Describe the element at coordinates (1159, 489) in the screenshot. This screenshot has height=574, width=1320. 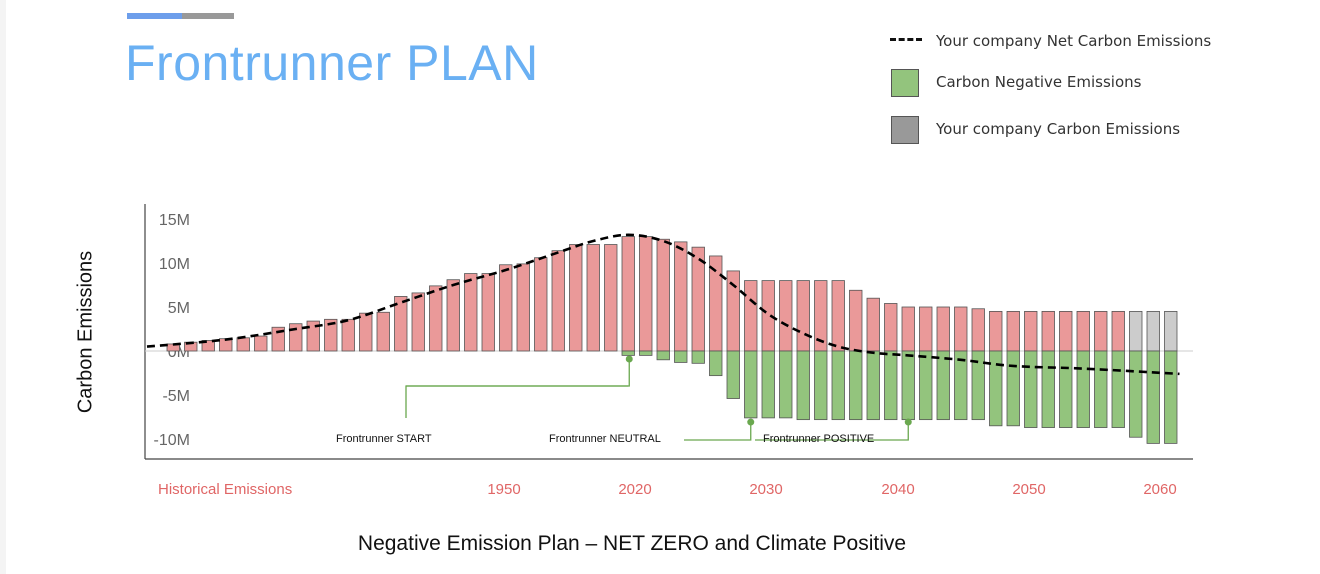
I see `x-tick-label: 2060` at that location.